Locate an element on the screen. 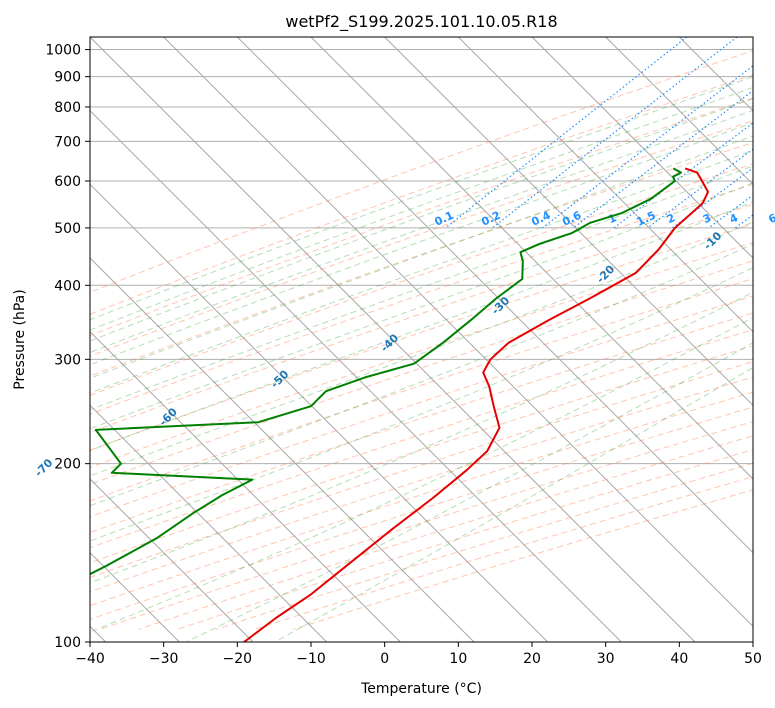  y-tick-label: 800 is located at coordinates (67, 108).